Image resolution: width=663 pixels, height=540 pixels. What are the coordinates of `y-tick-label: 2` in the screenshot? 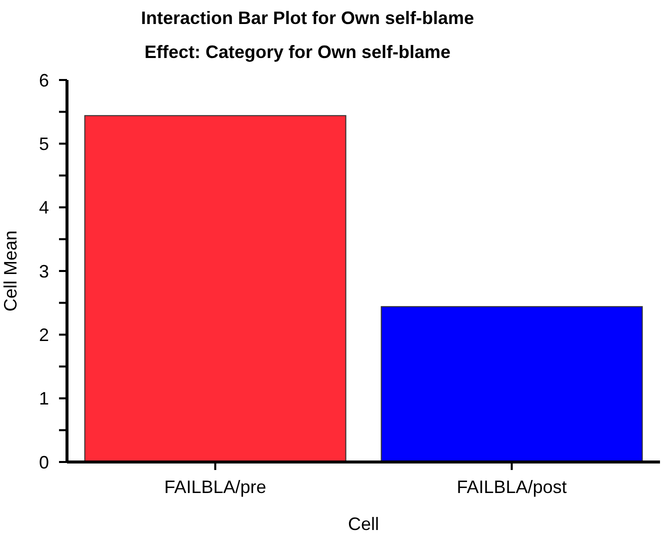 It's located at (43, 335).